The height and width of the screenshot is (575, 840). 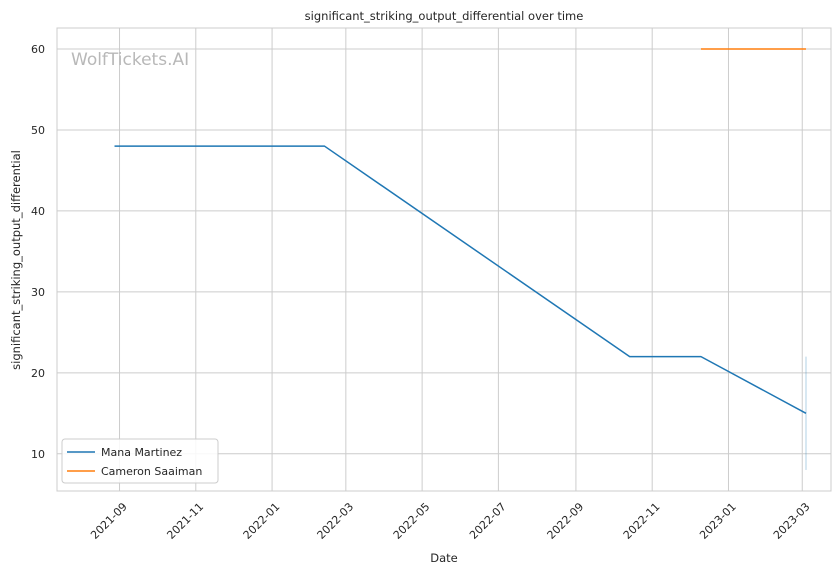 I want to click on y-tick-label: 50, so click(x=38, y=130).